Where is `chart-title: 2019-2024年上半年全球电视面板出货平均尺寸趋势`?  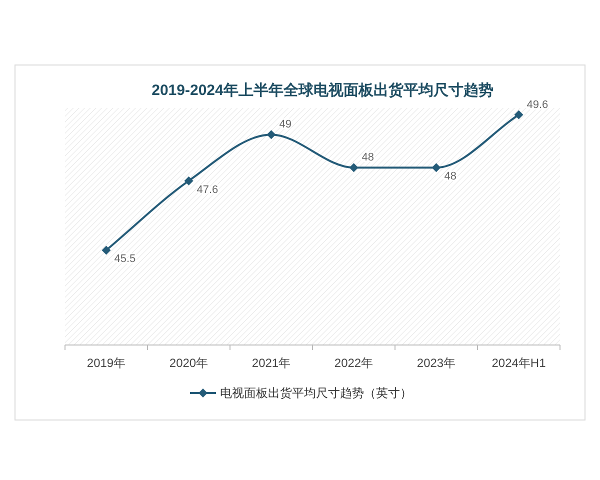
chart-title: 2019-2024年上半年全球电视面板出货平均尺寸趋势 is located at coordinates (323, 90).